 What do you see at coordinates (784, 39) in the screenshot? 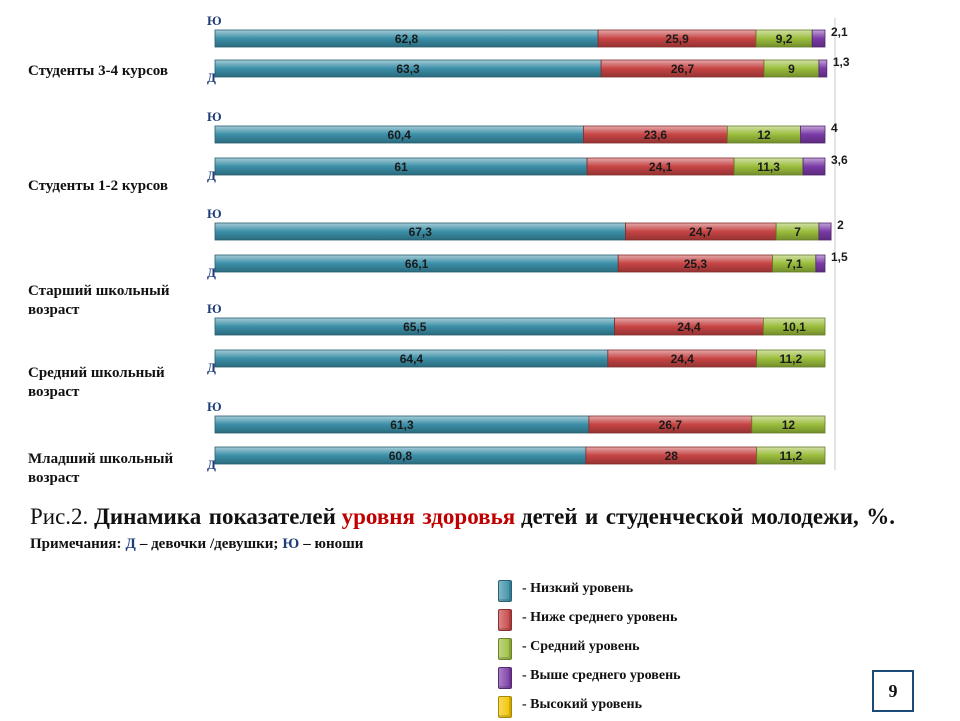
I see `bar-value-label: 9,2` at bounding box center [784, 39].